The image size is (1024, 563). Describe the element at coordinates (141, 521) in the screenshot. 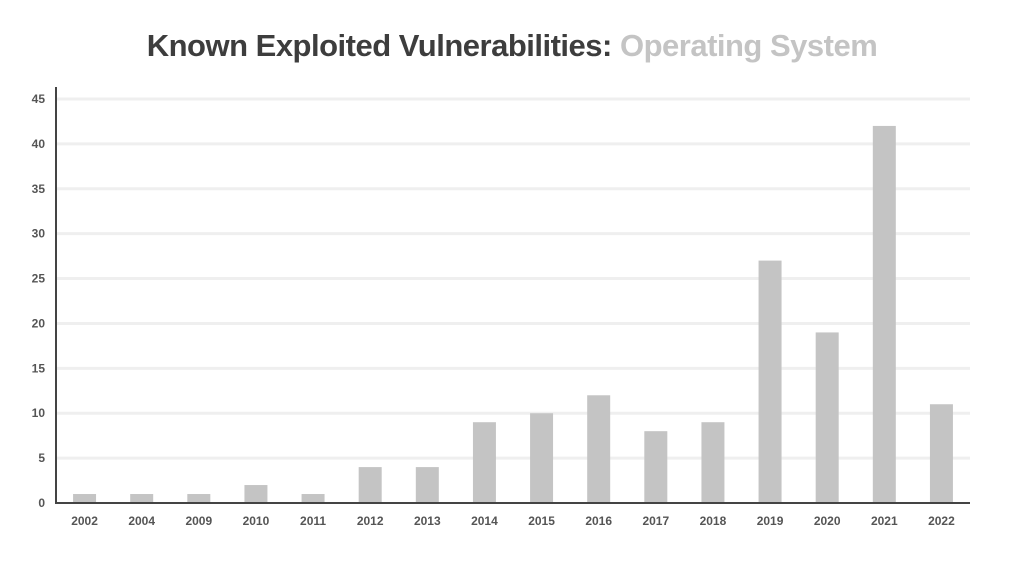

I see `x-tick-label: 2004` at that location.